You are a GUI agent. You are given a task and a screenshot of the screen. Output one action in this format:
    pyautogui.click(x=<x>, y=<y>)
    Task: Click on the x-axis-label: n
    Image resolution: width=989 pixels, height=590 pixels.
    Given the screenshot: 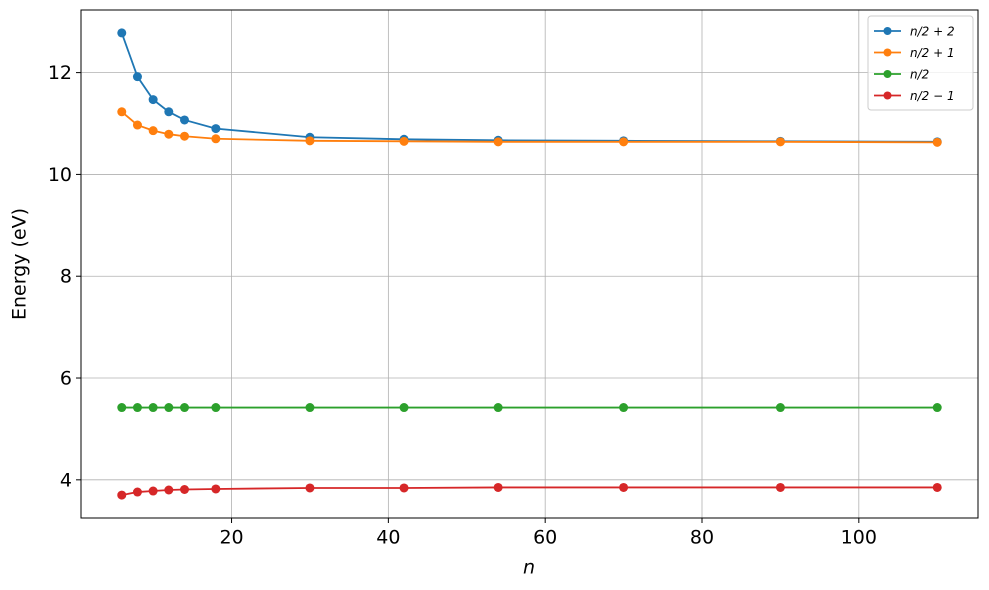 What is the action you would take?
    pyautogui.click(x=529, y=568)
    